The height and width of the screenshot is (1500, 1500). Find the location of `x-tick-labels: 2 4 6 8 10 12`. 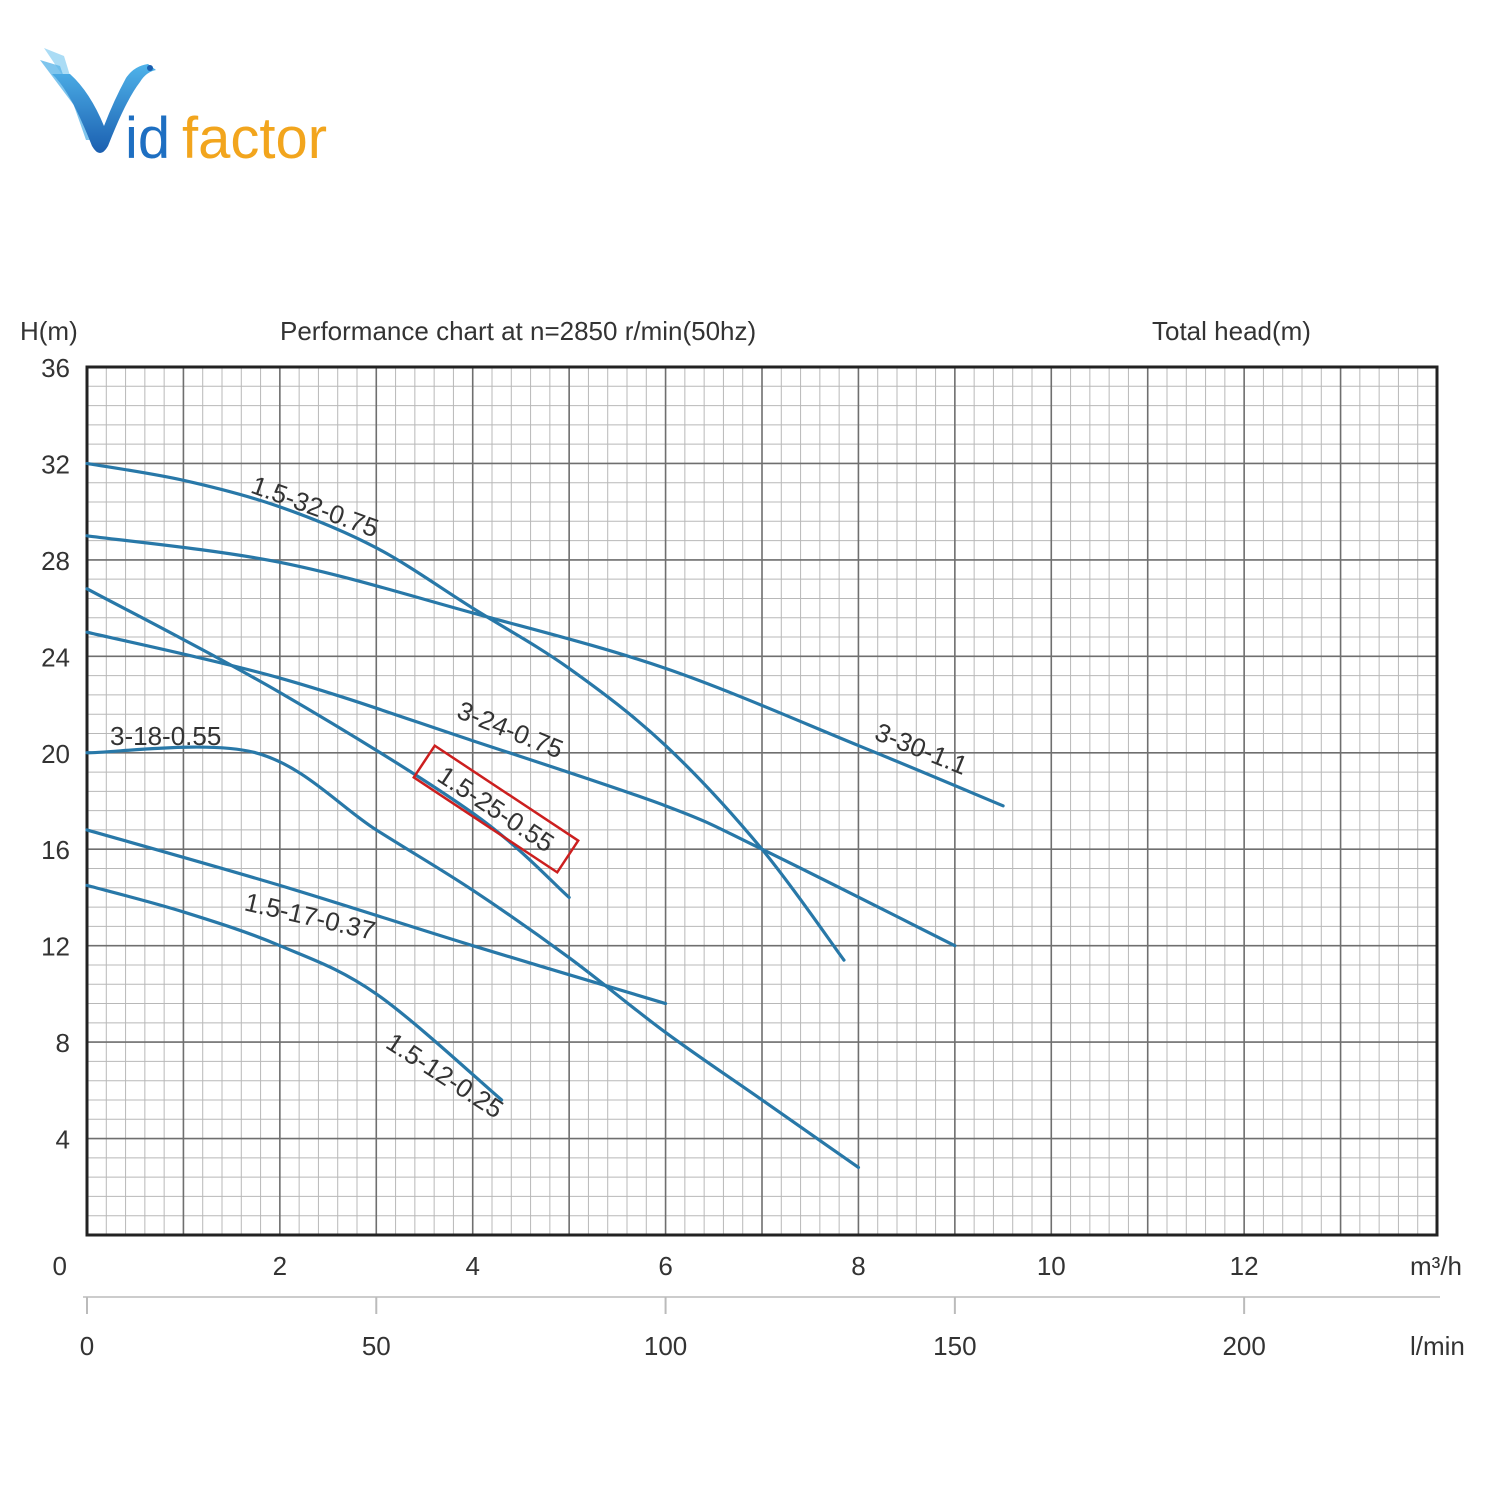

x-tick-labels: 2 4 6 8 10 12 is located at coordinates (766, 1266).